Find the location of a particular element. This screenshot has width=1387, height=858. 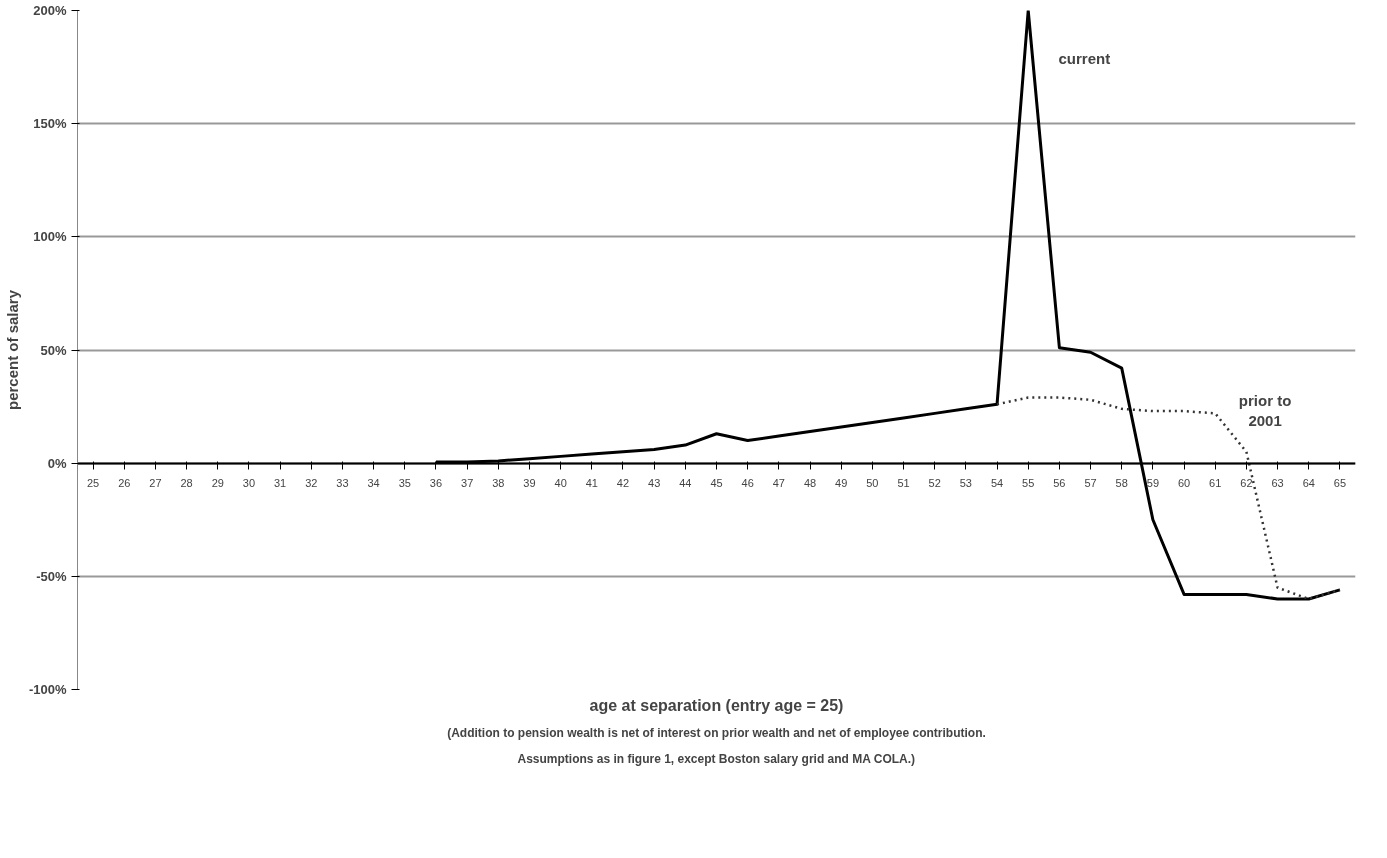

x-tick-label: 35 is located at coordinates (404, 483).